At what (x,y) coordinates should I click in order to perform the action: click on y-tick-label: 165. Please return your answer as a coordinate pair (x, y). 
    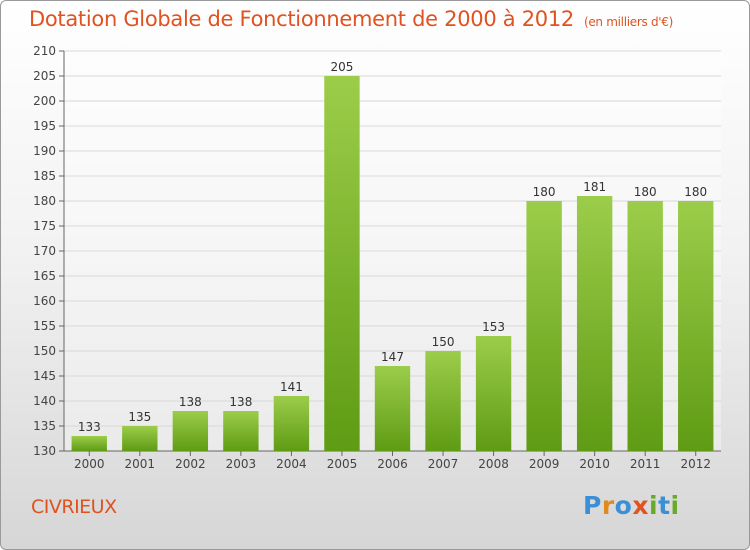
    Looking at the image, I should click on (44, 276).